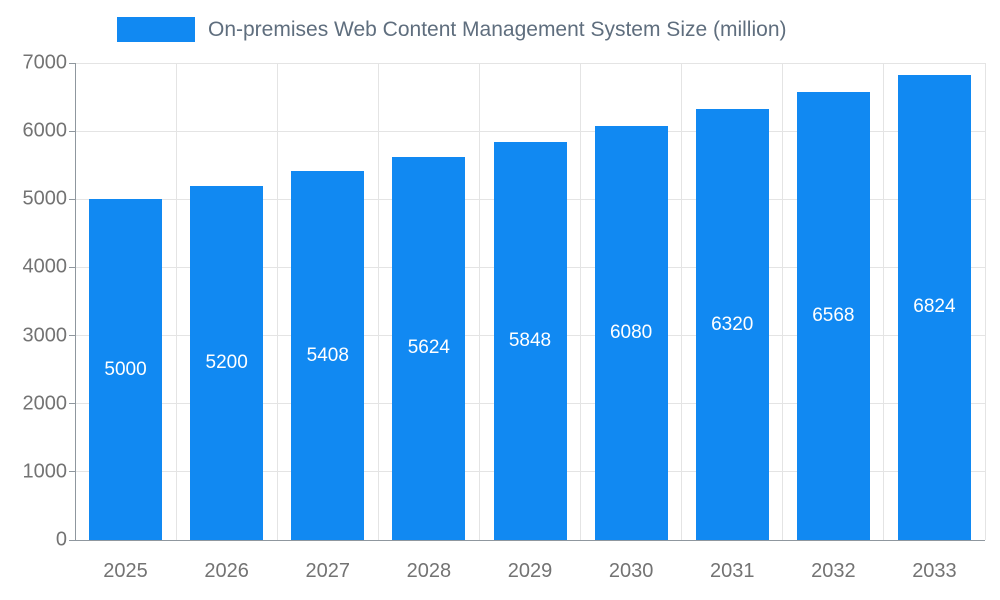  What do you see at coordinates (530, 571) in the screenshot?
I see `x-axis-label: 2029` at bounding box center [530, 571].